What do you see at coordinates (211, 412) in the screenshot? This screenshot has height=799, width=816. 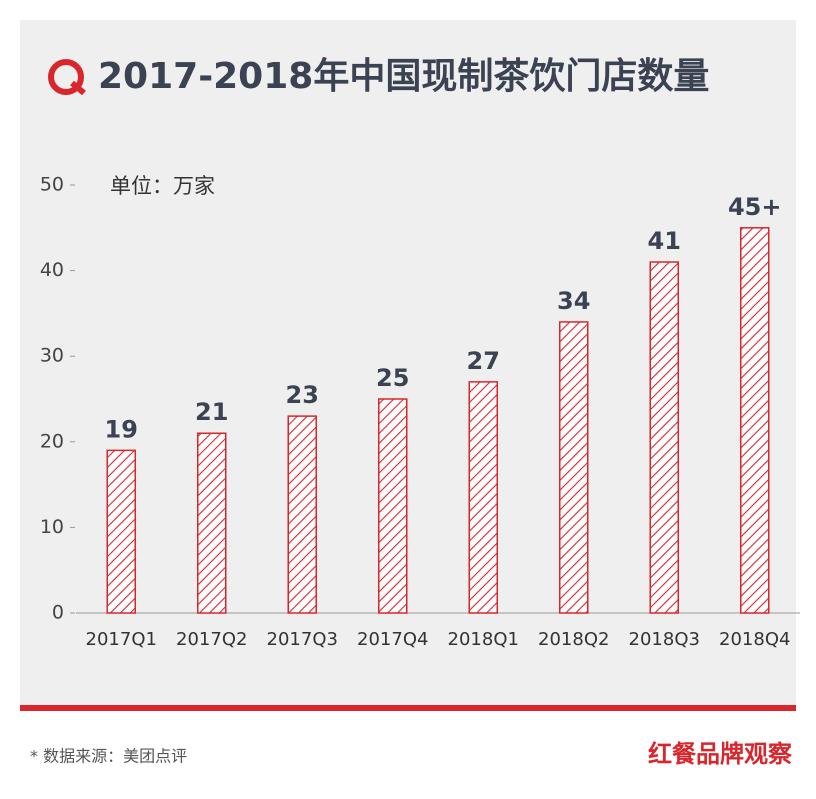 I see `data-label: 21` at bounding box center [211, 412].